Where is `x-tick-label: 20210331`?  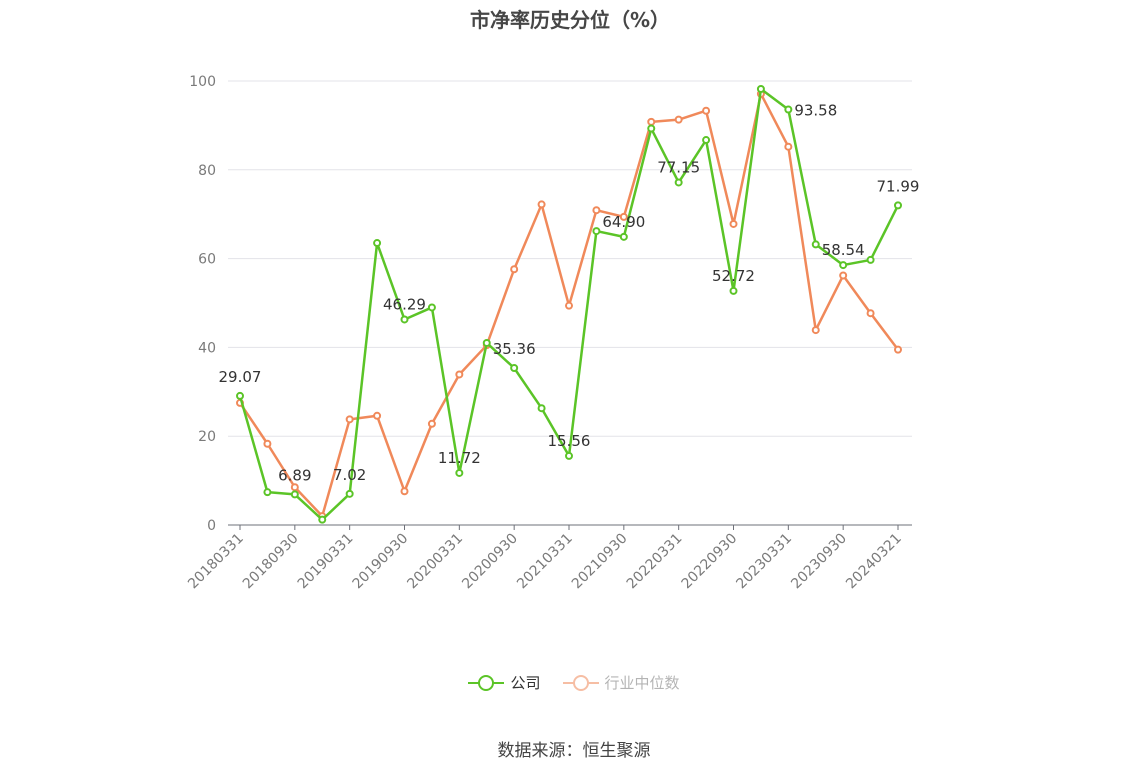
x-tick-label: 20210331 is located at coordinates (545, 562).